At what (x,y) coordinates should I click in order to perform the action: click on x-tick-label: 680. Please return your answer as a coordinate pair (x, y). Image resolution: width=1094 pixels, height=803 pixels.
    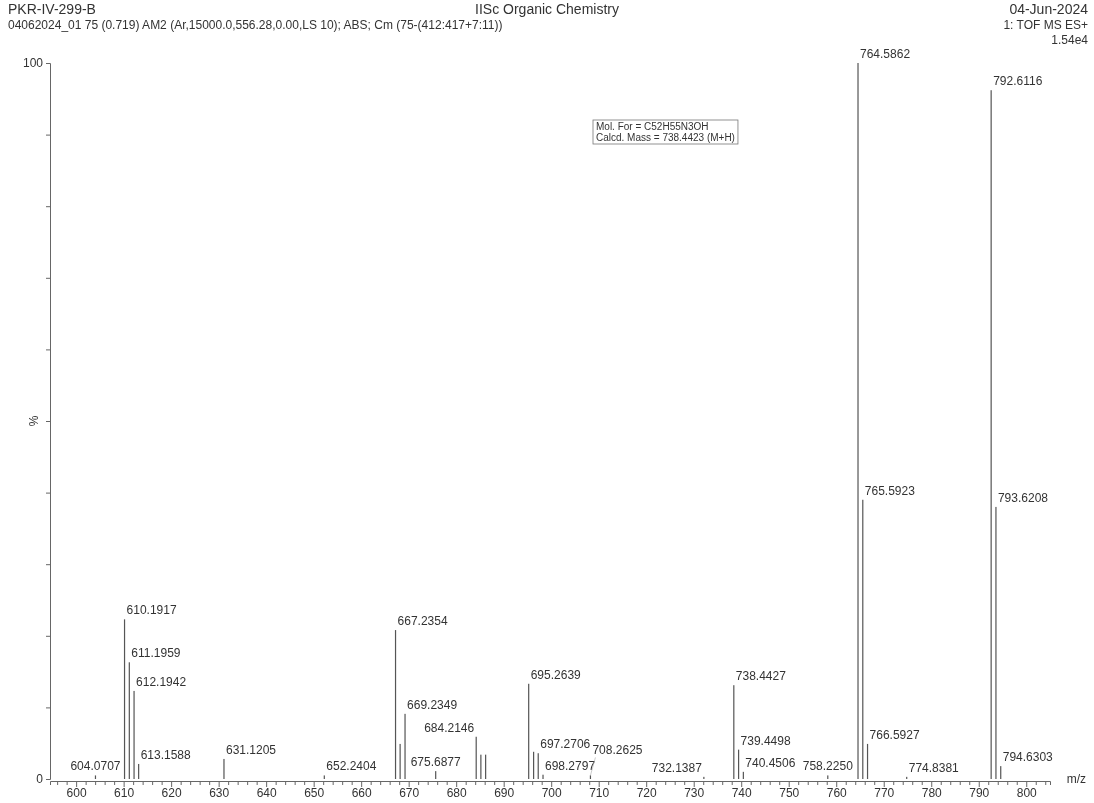
    Looking at the image, I should click on (457, 792).